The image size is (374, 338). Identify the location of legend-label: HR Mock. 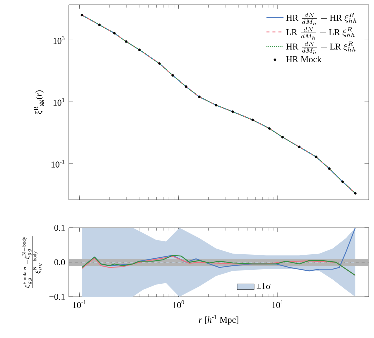
(304, 59).